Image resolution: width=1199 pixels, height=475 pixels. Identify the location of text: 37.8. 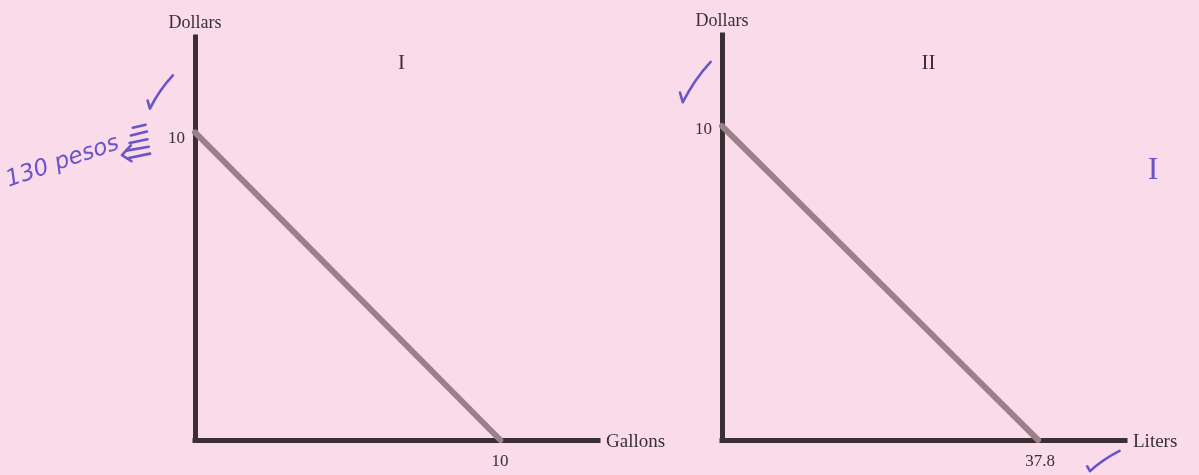
(1040, 460).